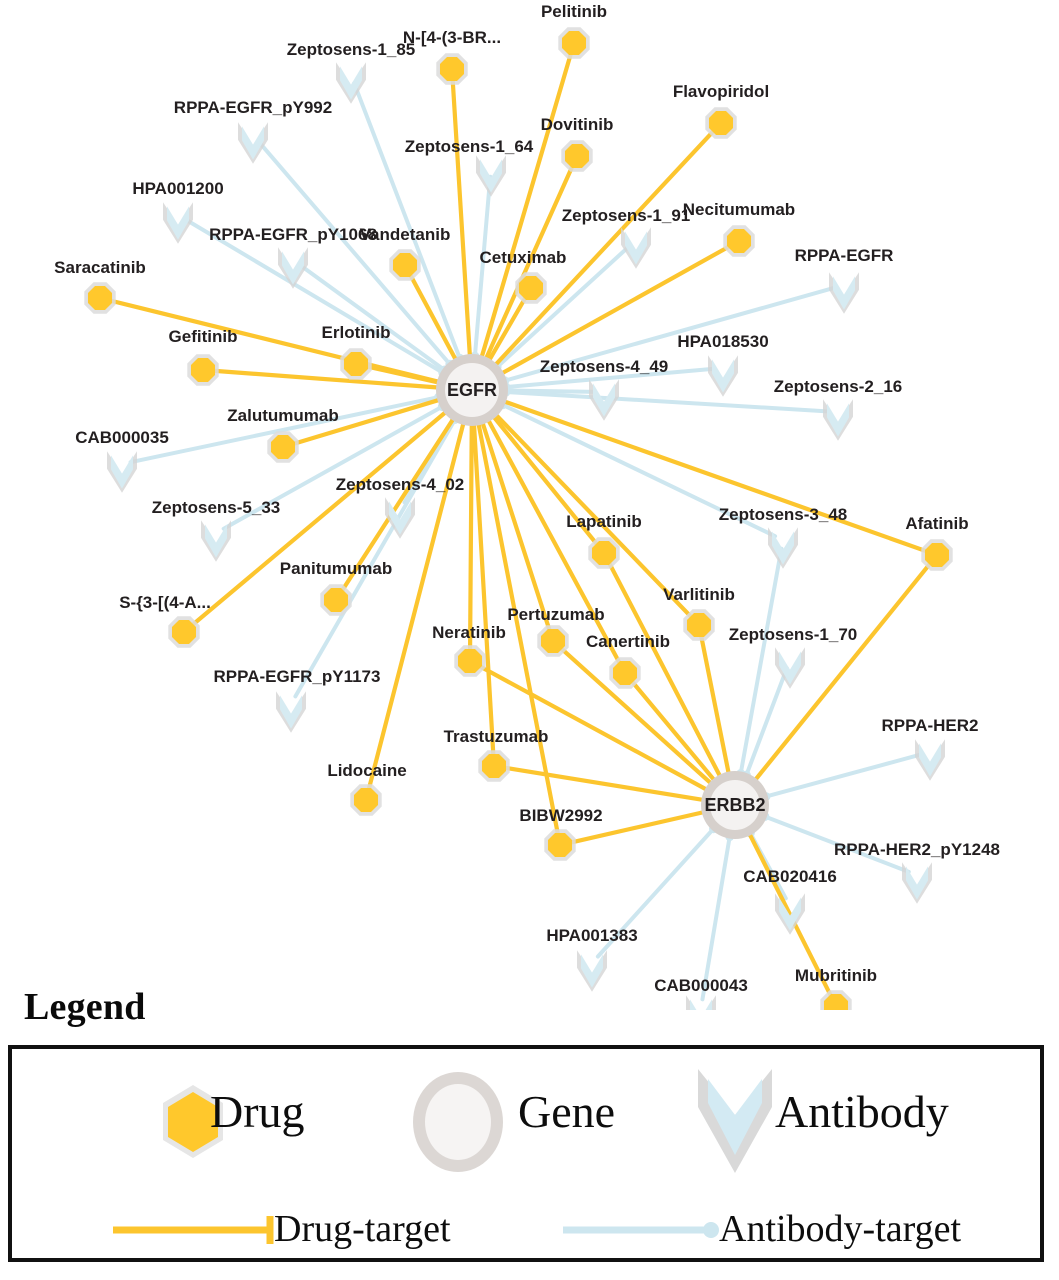  Describe the element at coordinates (739, 209) in the screenshot. I see `node-label: Necitumumab` at that location.